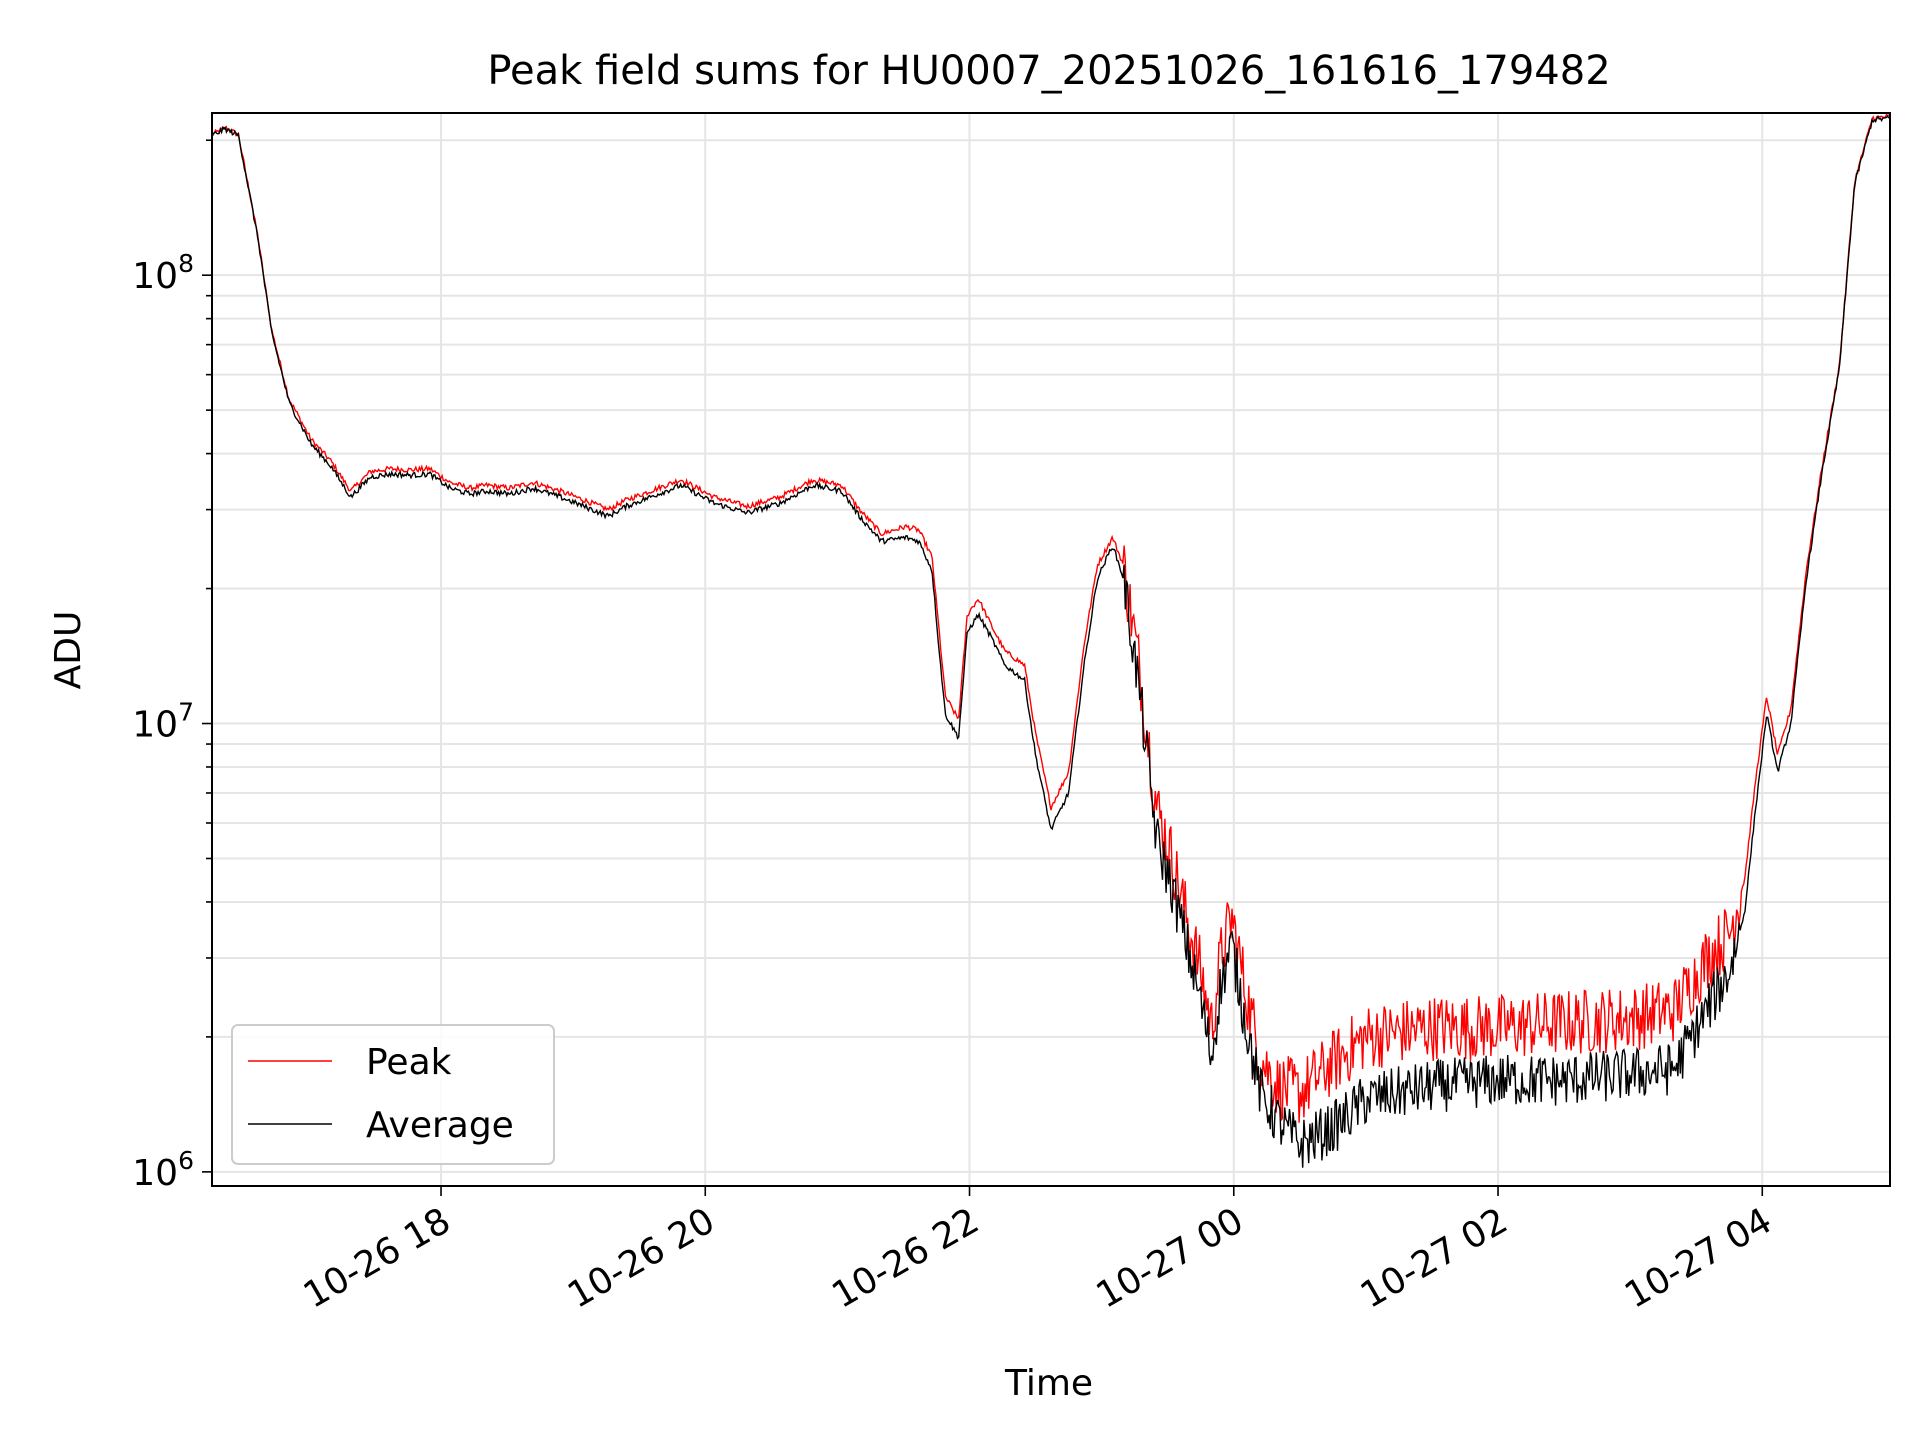  I want to click on legend-box, so click(393, 1094).